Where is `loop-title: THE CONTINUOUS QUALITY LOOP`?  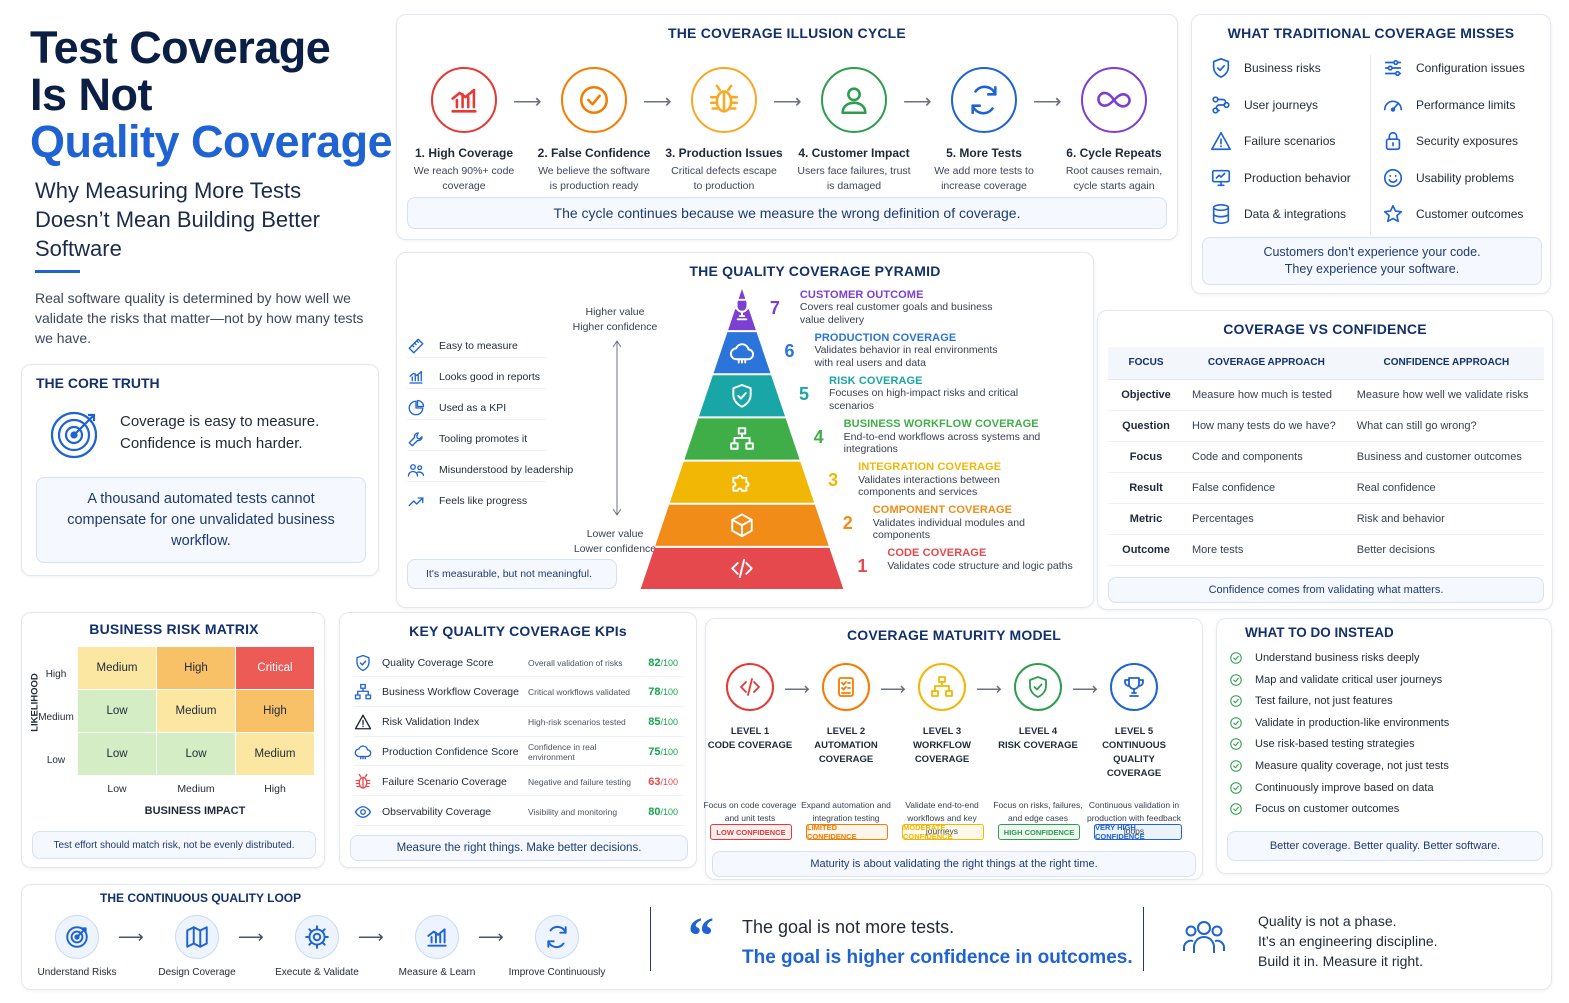
loop-title: THE CONTINUOUS QUALITY LOOP is located at coordinates (201, 898).